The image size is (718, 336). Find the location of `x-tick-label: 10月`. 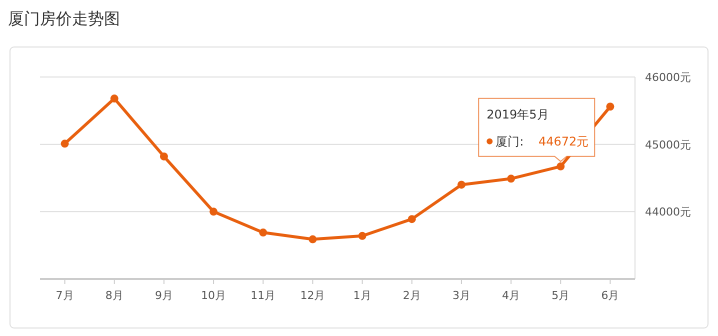

x-tick-label: 10月 is located at coordinates (213, 295).